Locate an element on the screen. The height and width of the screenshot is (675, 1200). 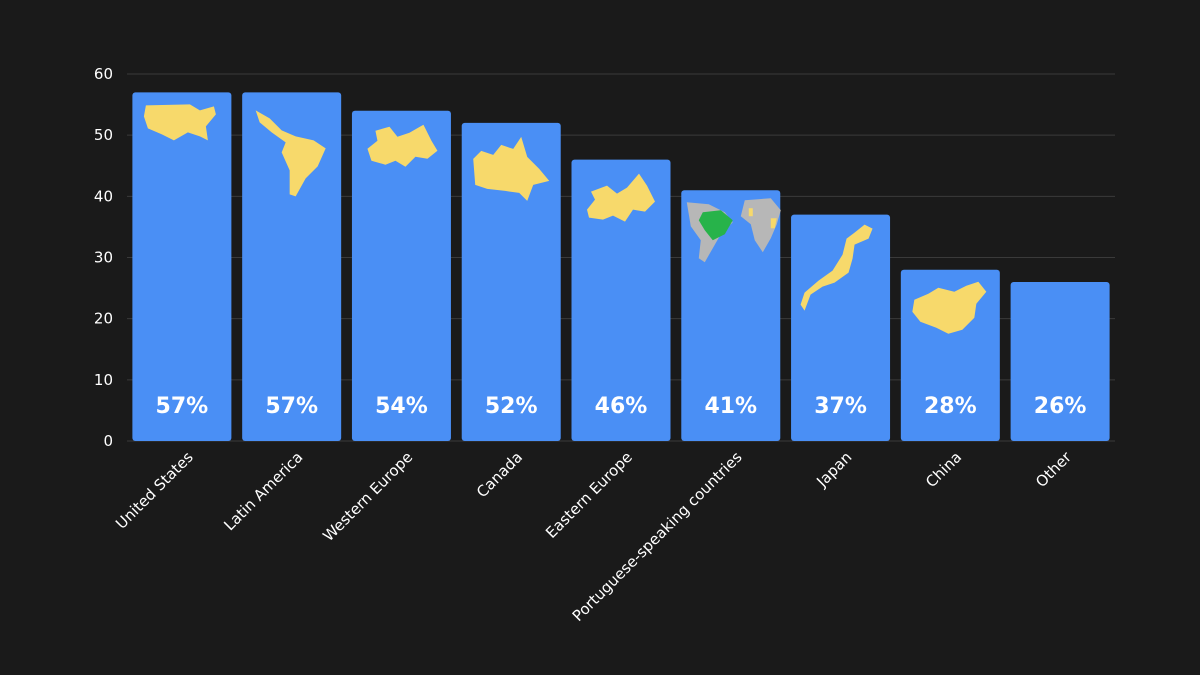
latin-america-map-icon is located at coordinates (290, 153).